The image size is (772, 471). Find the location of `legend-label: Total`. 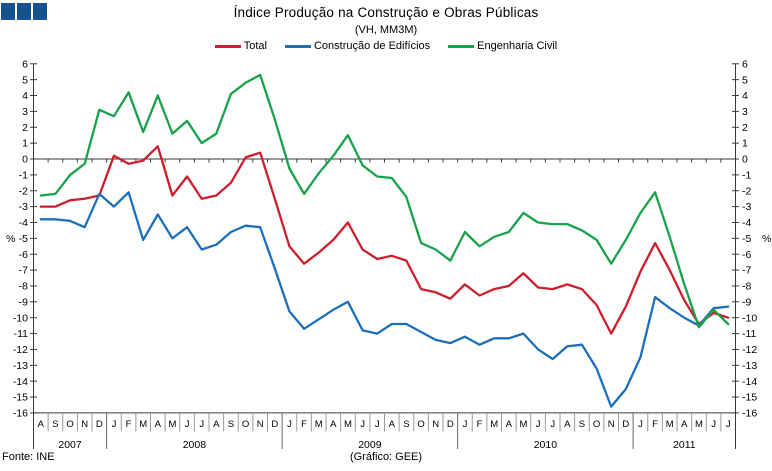

legend-label: Total is located at coordinates (255, 46).